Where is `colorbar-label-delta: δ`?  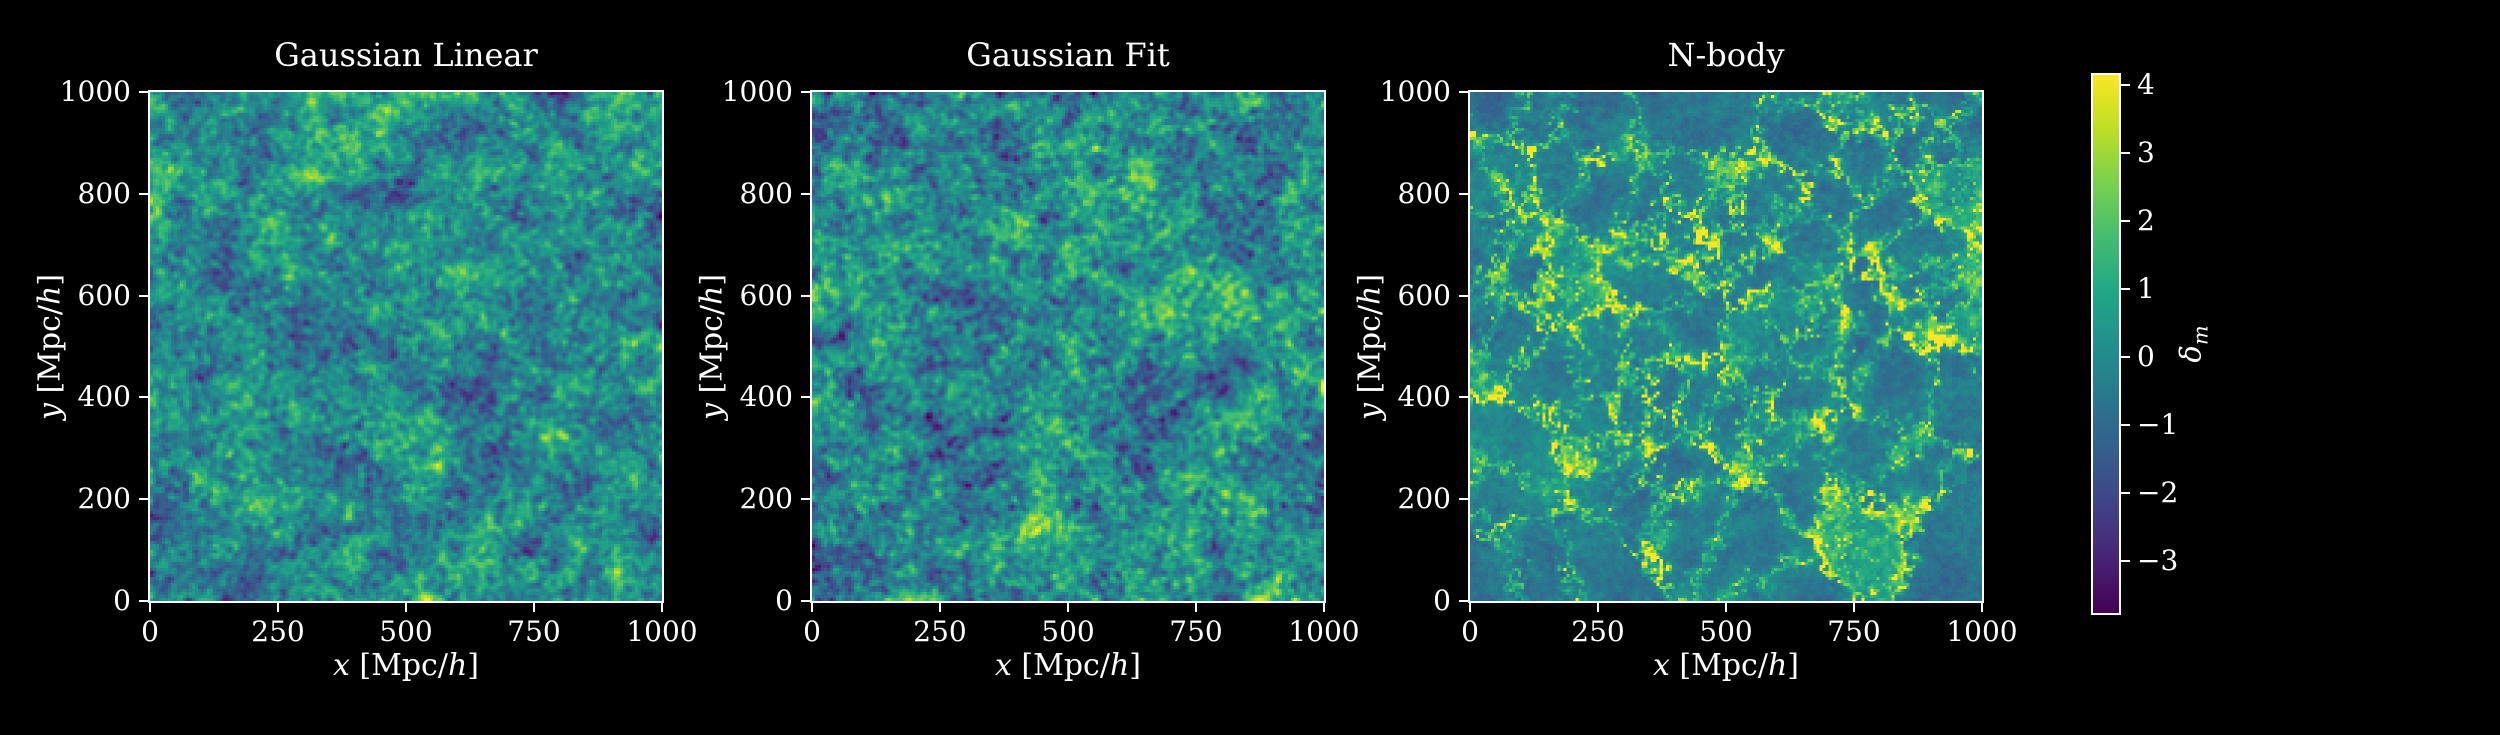 colorbar-label-delta: δ is located at coordinates (2190, 354).